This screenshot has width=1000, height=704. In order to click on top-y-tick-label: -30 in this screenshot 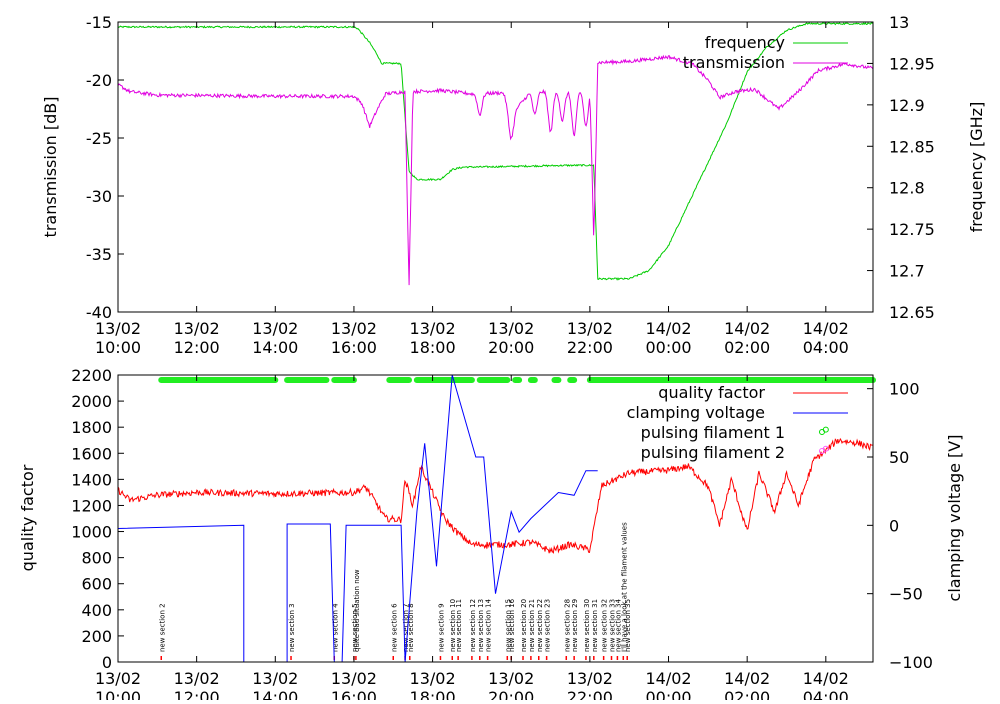, I will do `click(99, 196)`.